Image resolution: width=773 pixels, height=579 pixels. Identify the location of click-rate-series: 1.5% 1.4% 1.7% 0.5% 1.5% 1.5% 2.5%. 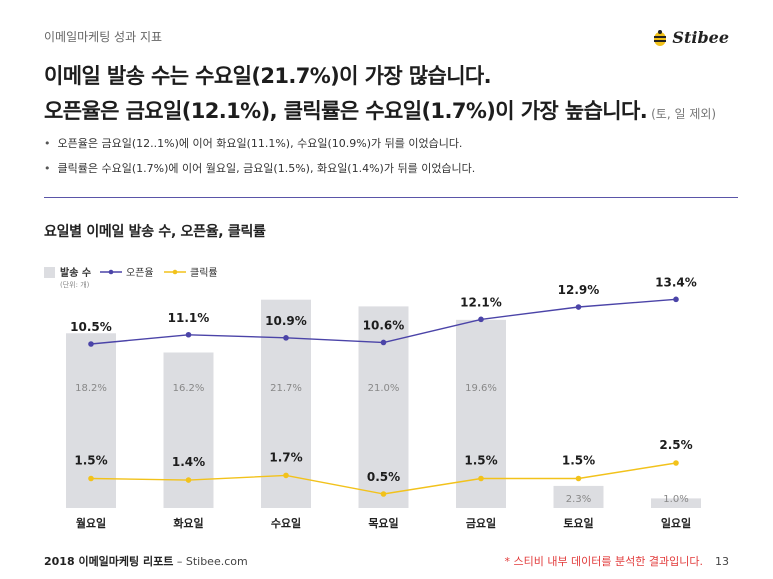
(383, 467).